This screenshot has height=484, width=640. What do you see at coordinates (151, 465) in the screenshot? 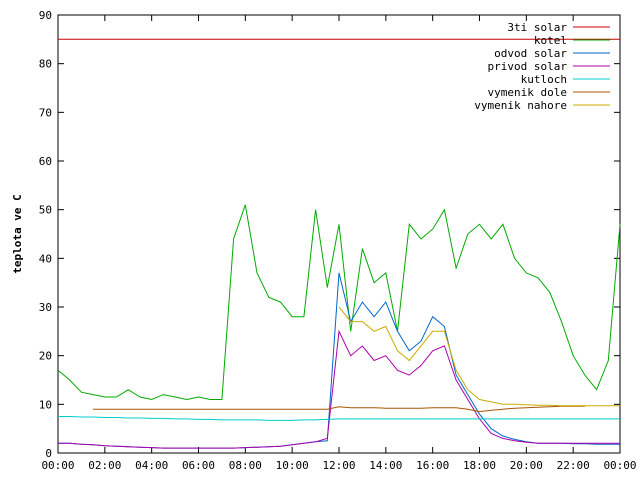
I see `x-tick-label: 04:00` at bounding box center [151, 465].